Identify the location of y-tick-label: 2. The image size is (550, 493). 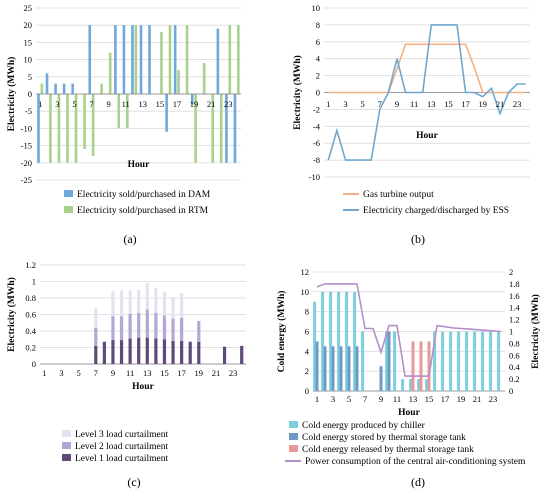
(318, 76).